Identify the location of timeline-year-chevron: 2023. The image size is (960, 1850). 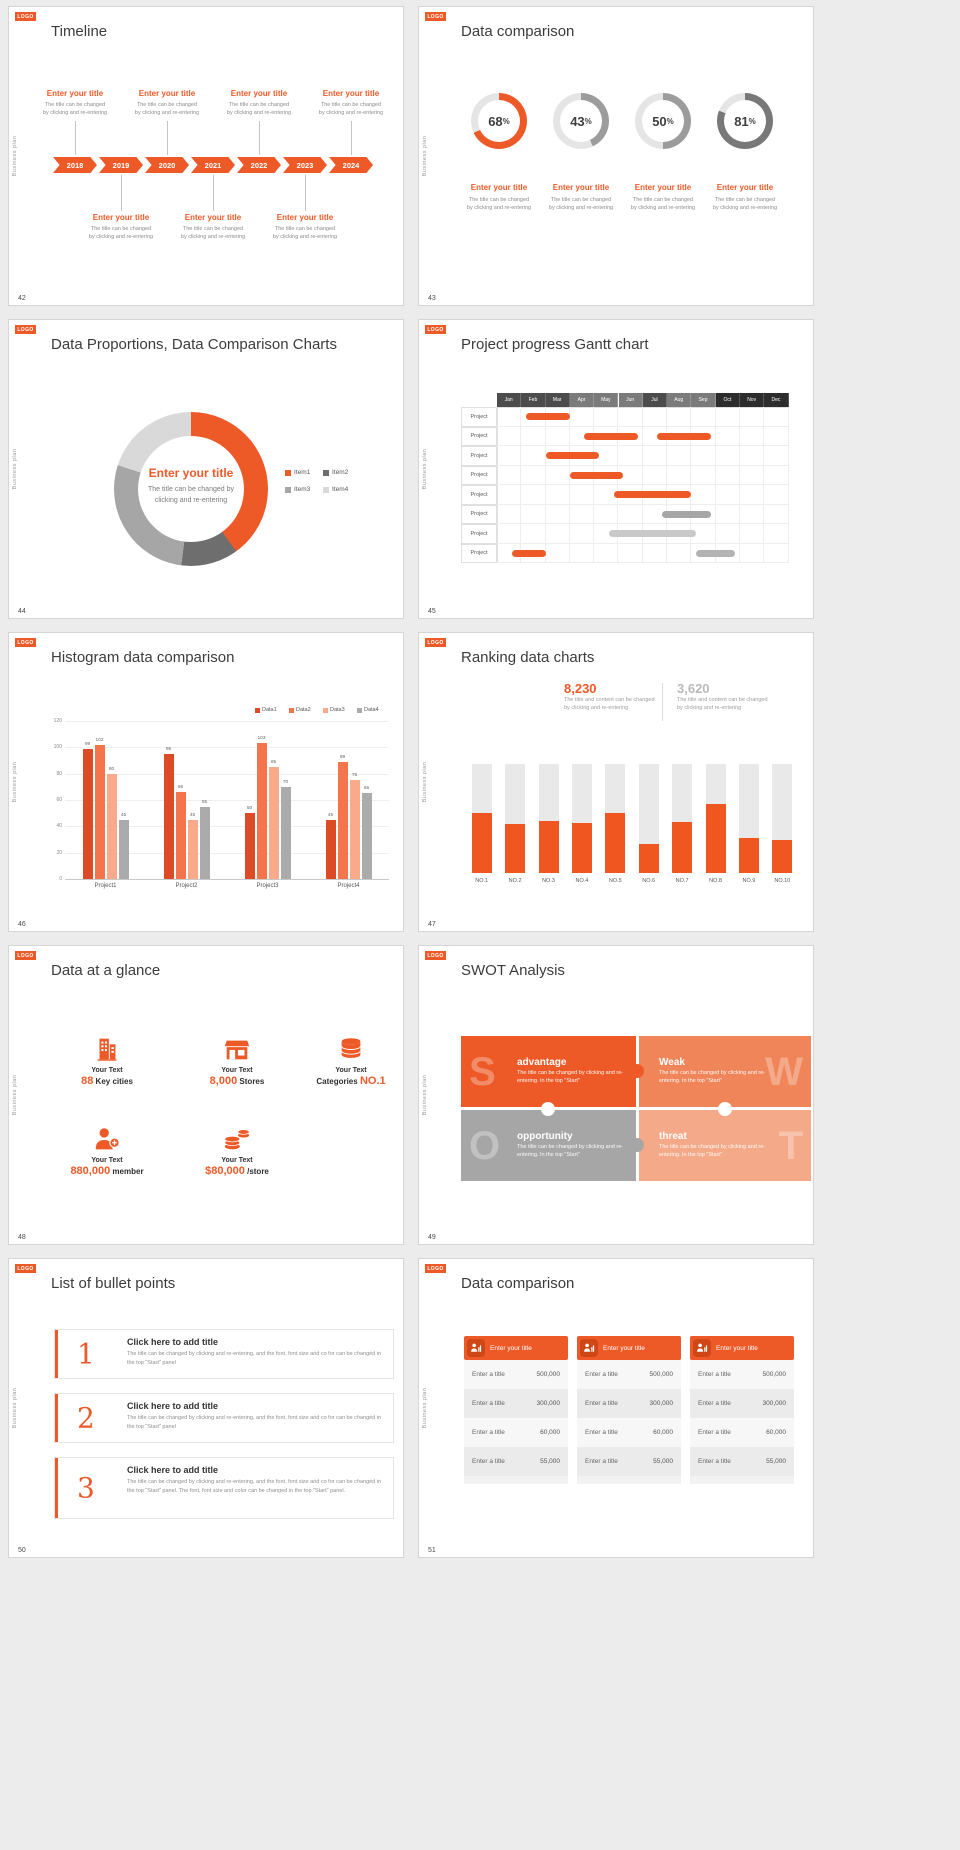
(305, 165).